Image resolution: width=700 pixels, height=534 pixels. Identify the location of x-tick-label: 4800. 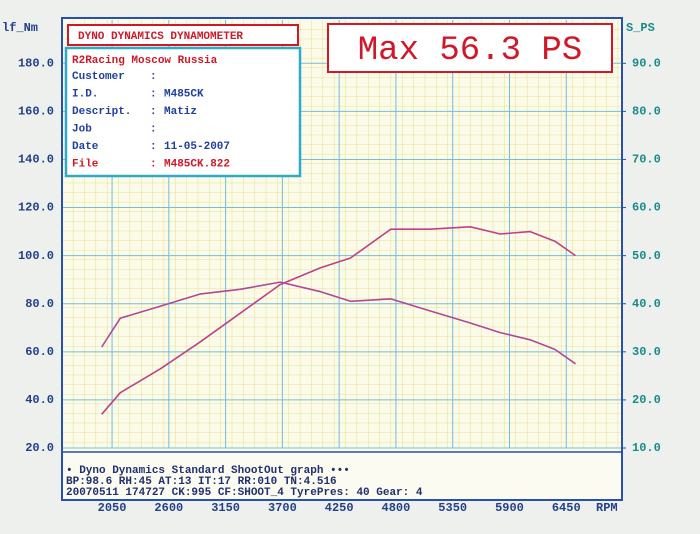
(396, 508).